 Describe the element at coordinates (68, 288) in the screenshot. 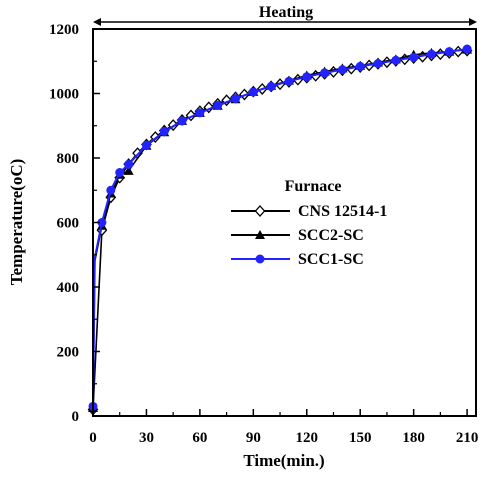

I see `y-tick-label: 400` at that location.